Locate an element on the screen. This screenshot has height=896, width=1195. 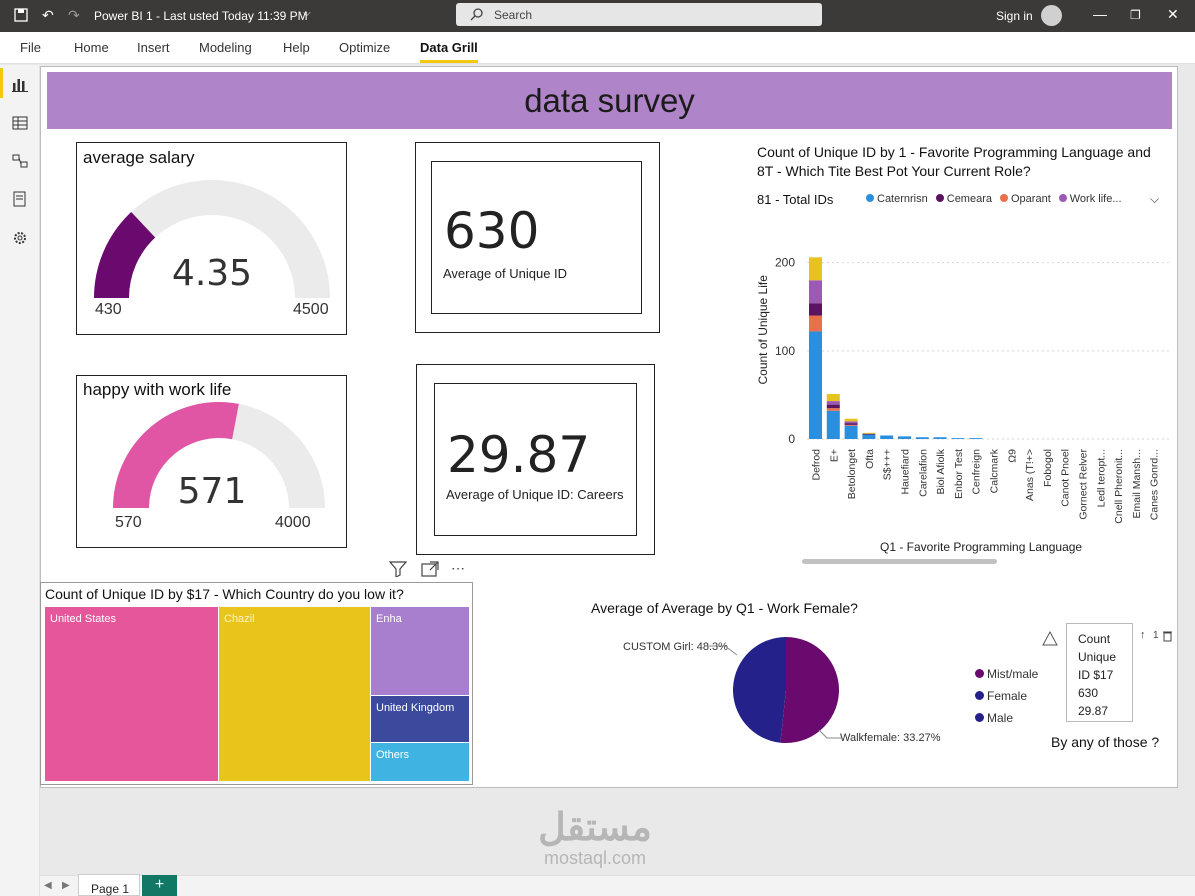
focus-mode-icon is located at coordinates (430, 569).